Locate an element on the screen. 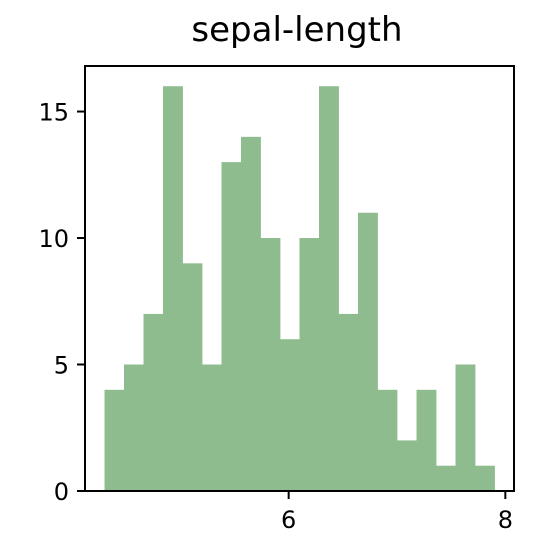 The height and width of the screenshot is (542, 540). x-tick-label: 8 is located at coordinates (505, 520).